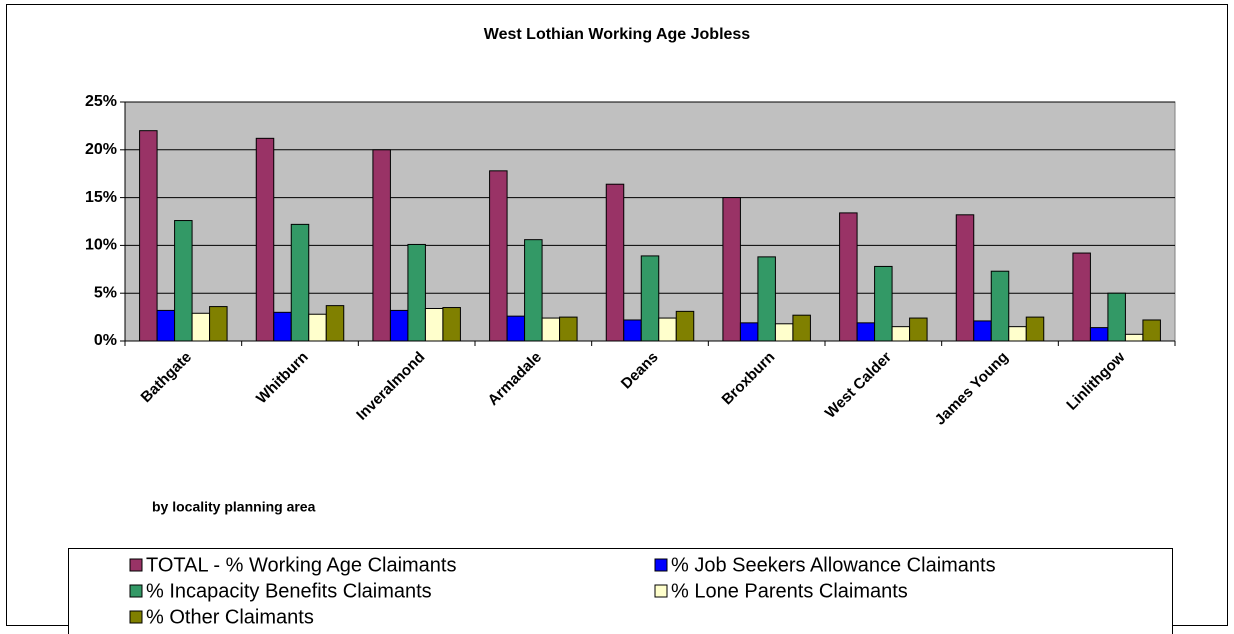 Image resolution: width=1234 pixels, height=634 pixels. What do you see at coordinates (620, 591) in the screenshot?
I see `legend-box` at bounding box center [620, 591].